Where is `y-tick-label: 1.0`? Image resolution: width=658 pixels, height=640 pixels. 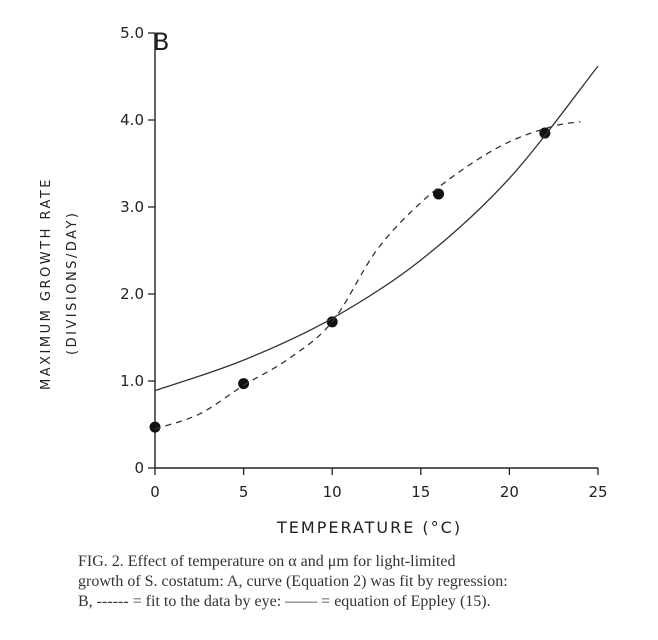
y-tick-label: 1.0 is located at coordinates (132, 381).